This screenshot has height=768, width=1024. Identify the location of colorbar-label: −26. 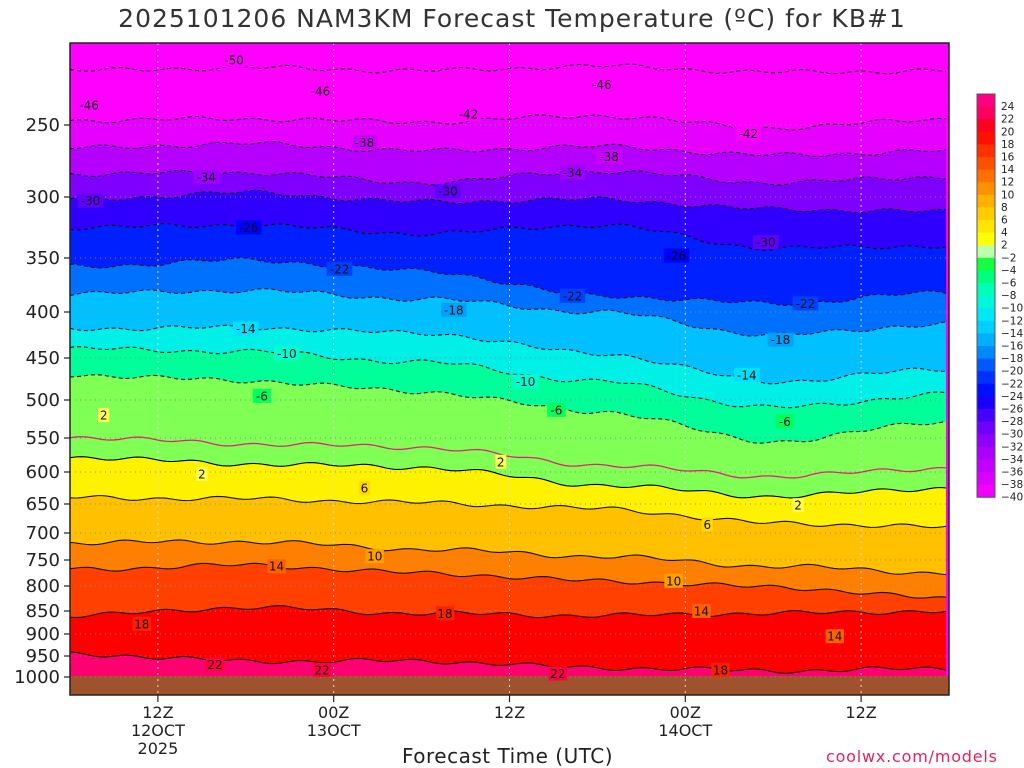
(1012, 410).